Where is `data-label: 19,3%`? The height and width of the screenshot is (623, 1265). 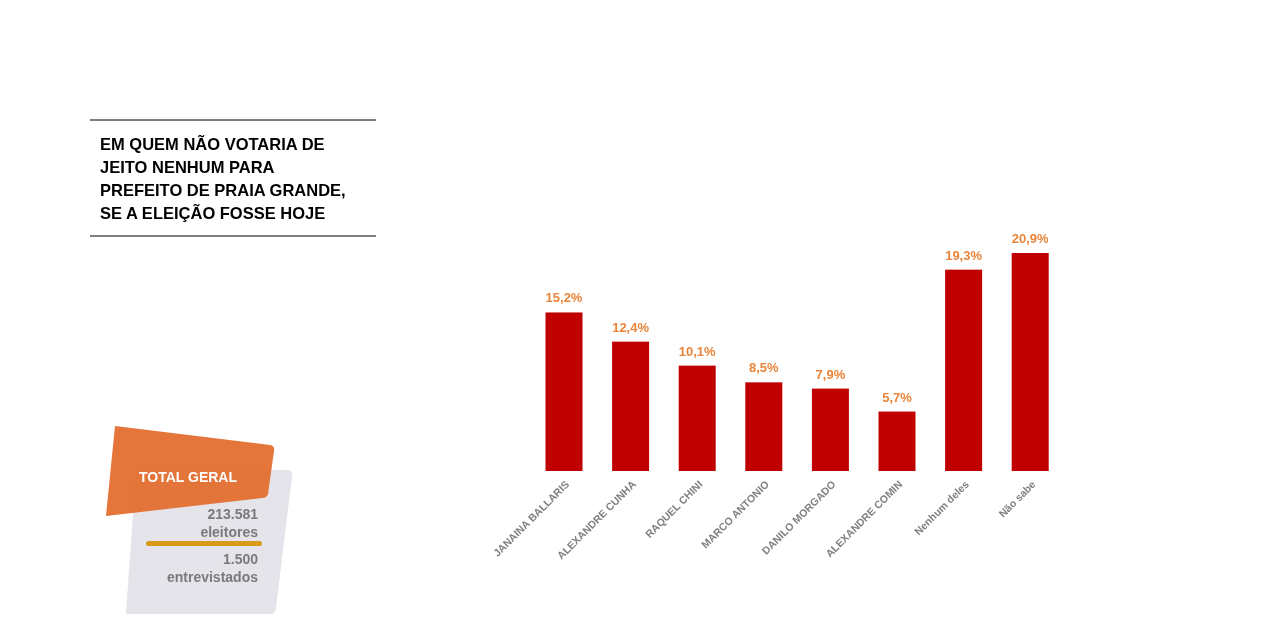
data-label: 19,3% is located at coordinates (964, 255).